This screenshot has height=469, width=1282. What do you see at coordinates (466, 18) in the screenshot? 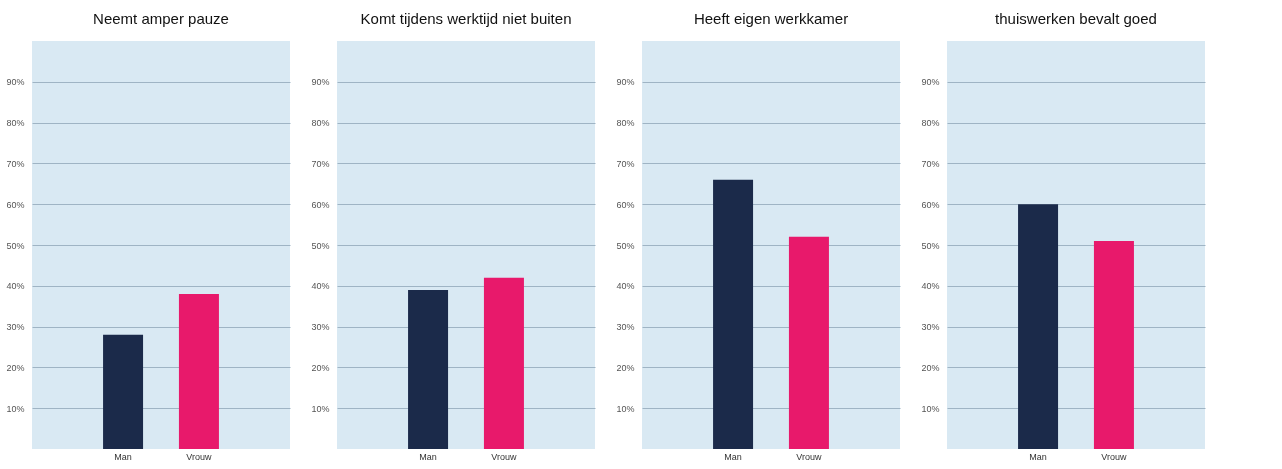
I see `chart-title: Komt tijdens werktijd niet buiten` at bounding box center [466, 18].